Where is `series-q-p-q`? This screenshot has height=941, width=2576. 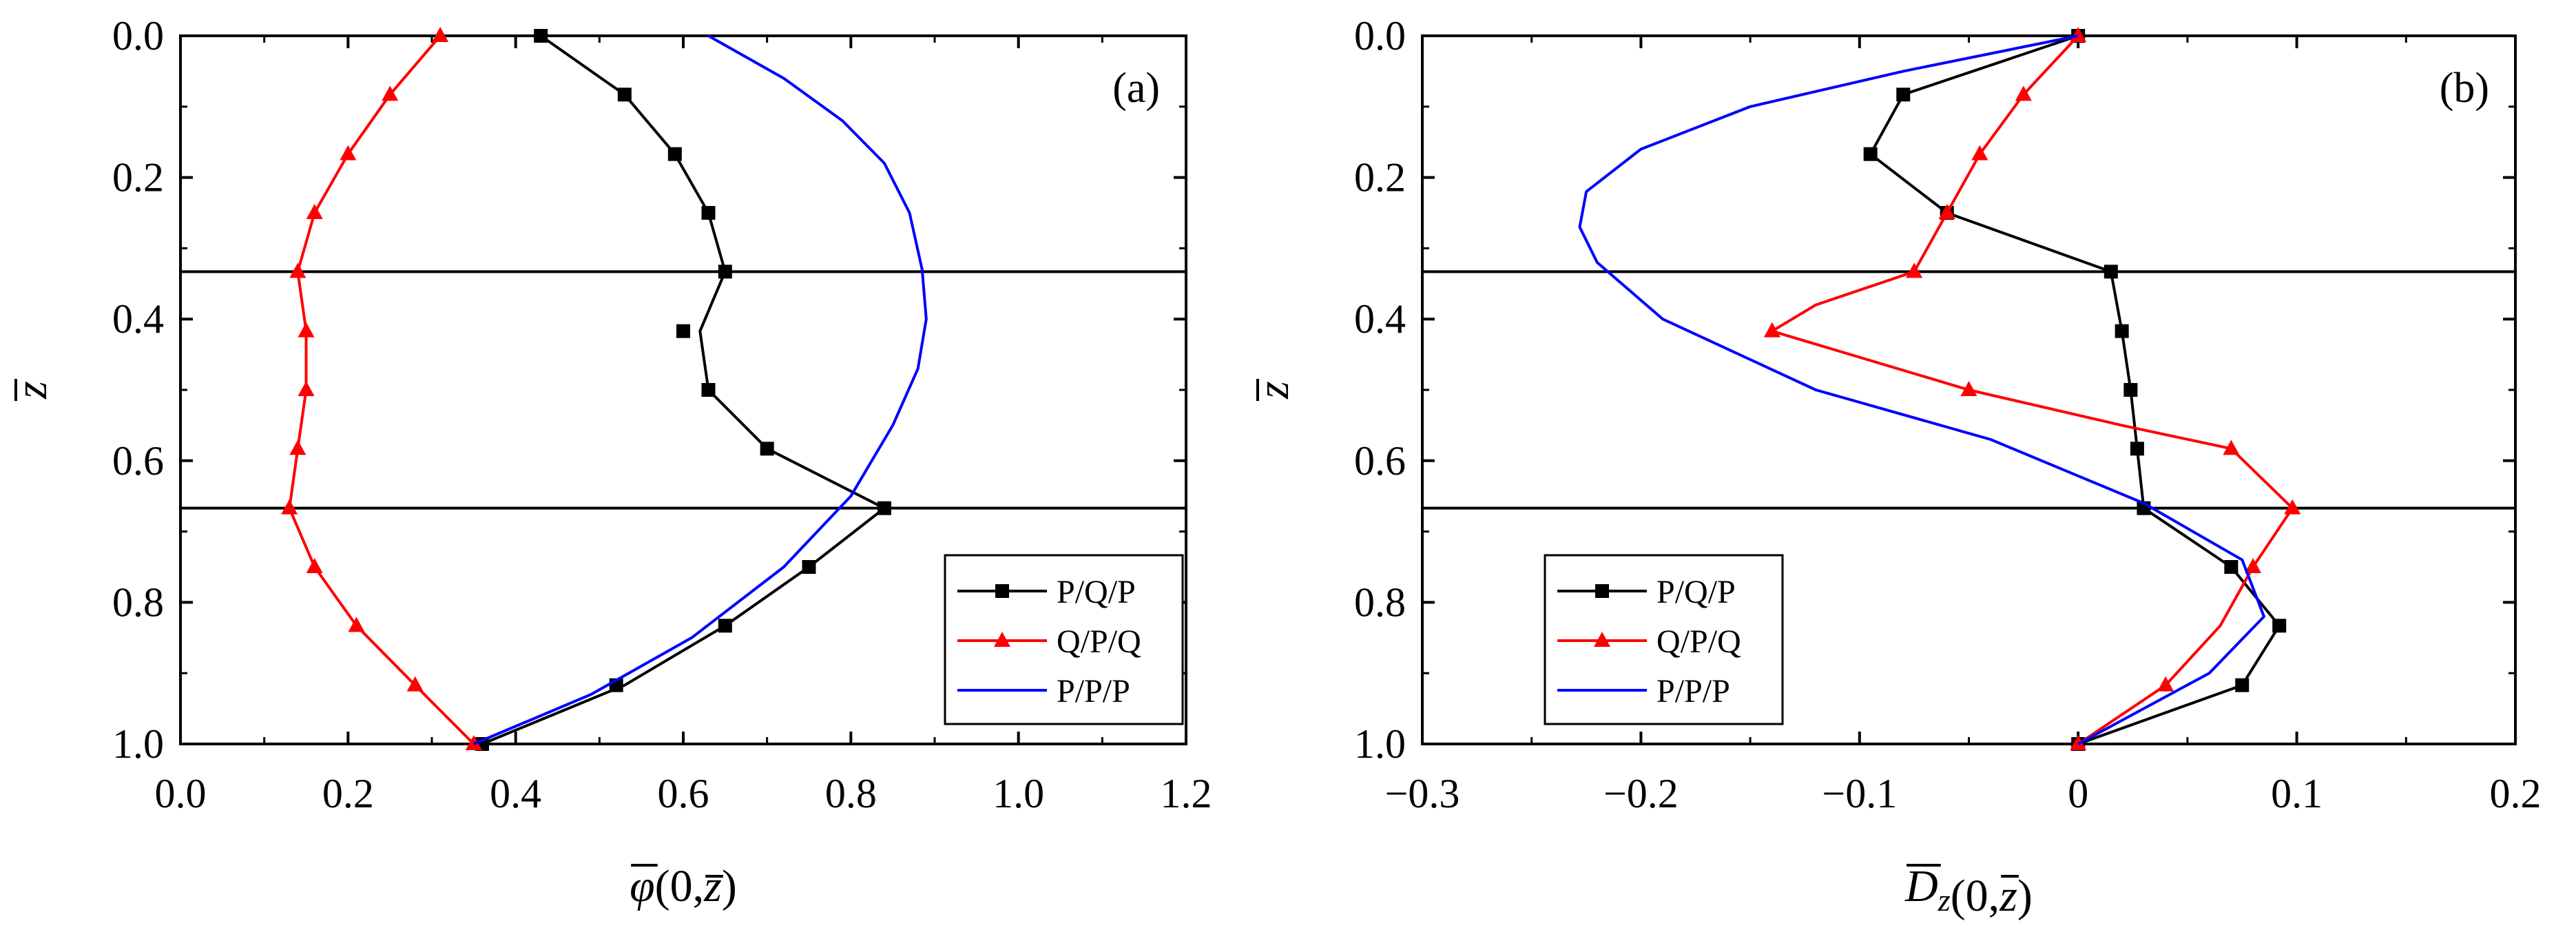
series-q-p-q is located at coordinates (381, 389).